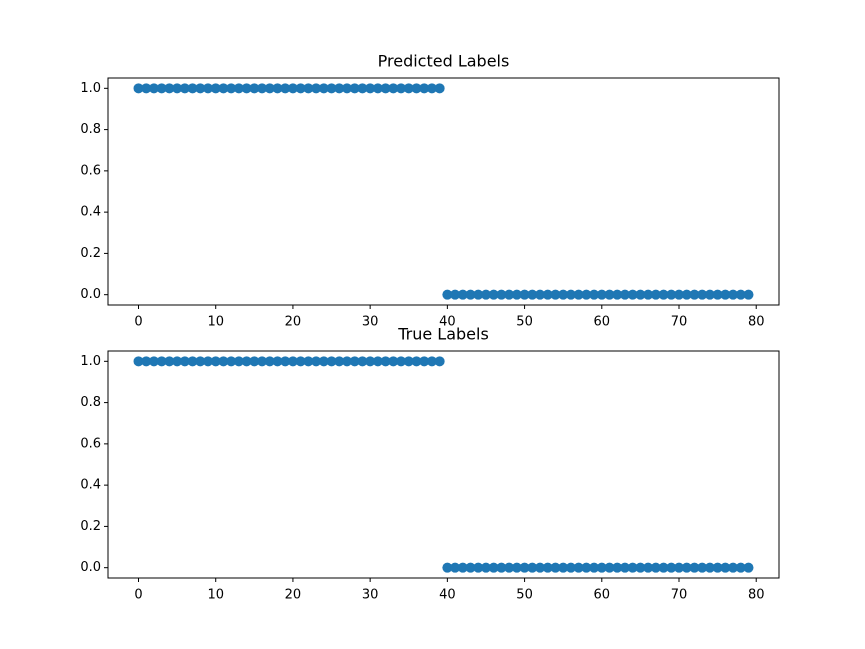 The image size is (865, 649). Describe the element at coordinates (447, 595) in the screenshot. I see `x-tick-label: 40` at that location.